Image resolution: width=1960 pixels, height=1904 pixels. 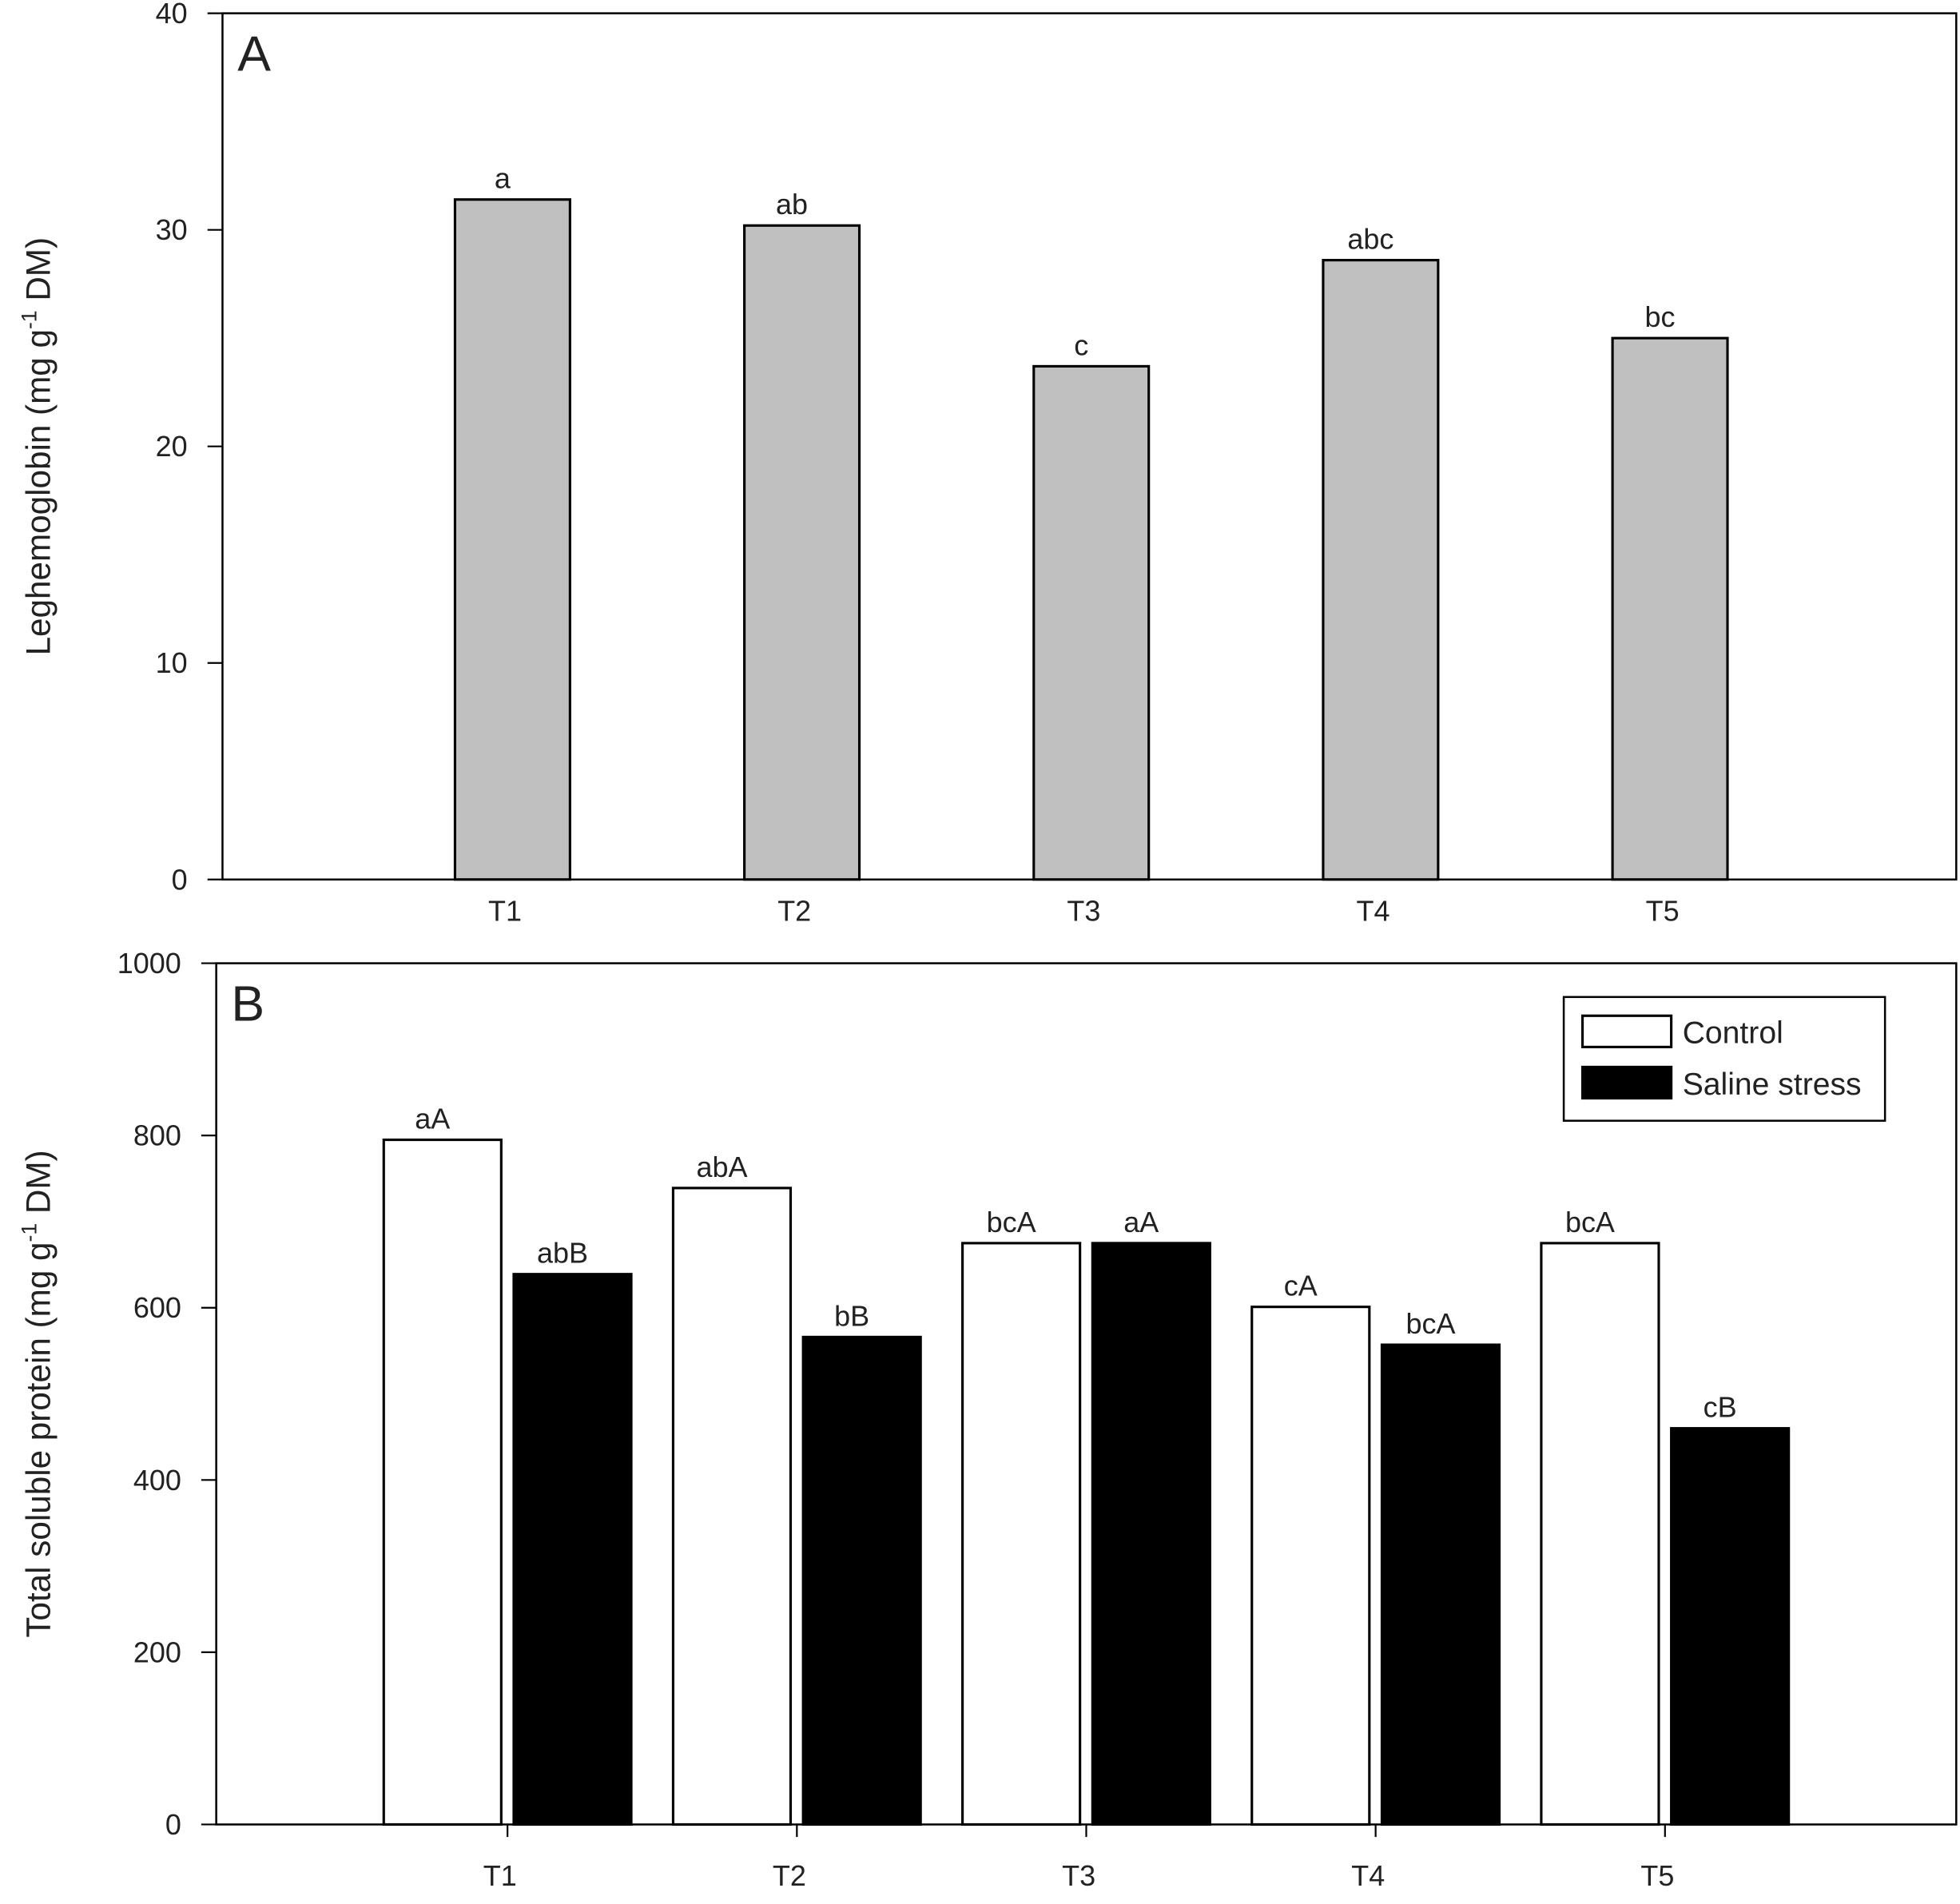 What do you see at coordinates (157, 1307) in the screenshot?
I see `y-tick-label: 600` at bounding box center [157, 1307].